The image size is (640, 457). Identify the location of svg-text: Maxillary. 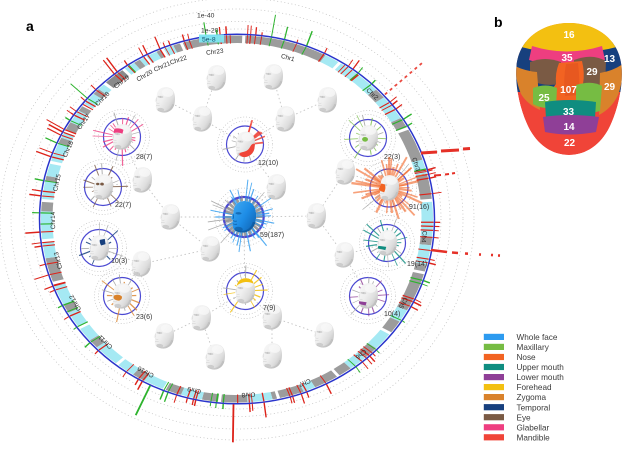
(533, 347).